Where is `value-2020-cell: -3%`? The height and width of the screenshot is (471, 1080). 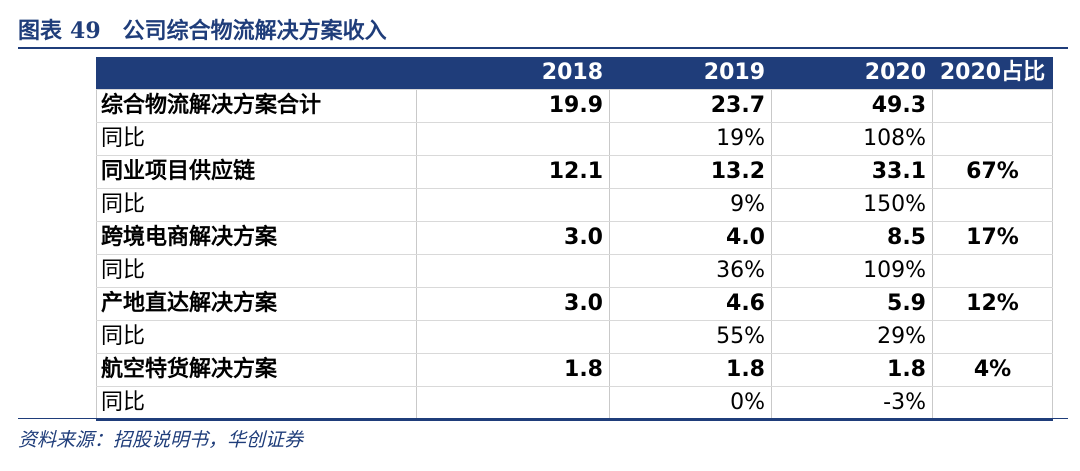 value-2020-cell: -3% is located at coordinates (852, 403).